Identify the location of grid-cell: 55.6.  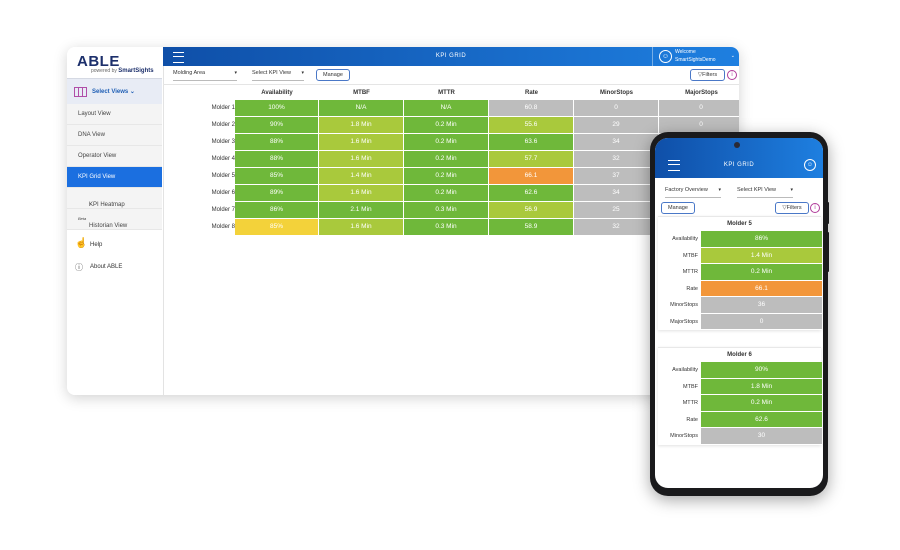
(531, 125).